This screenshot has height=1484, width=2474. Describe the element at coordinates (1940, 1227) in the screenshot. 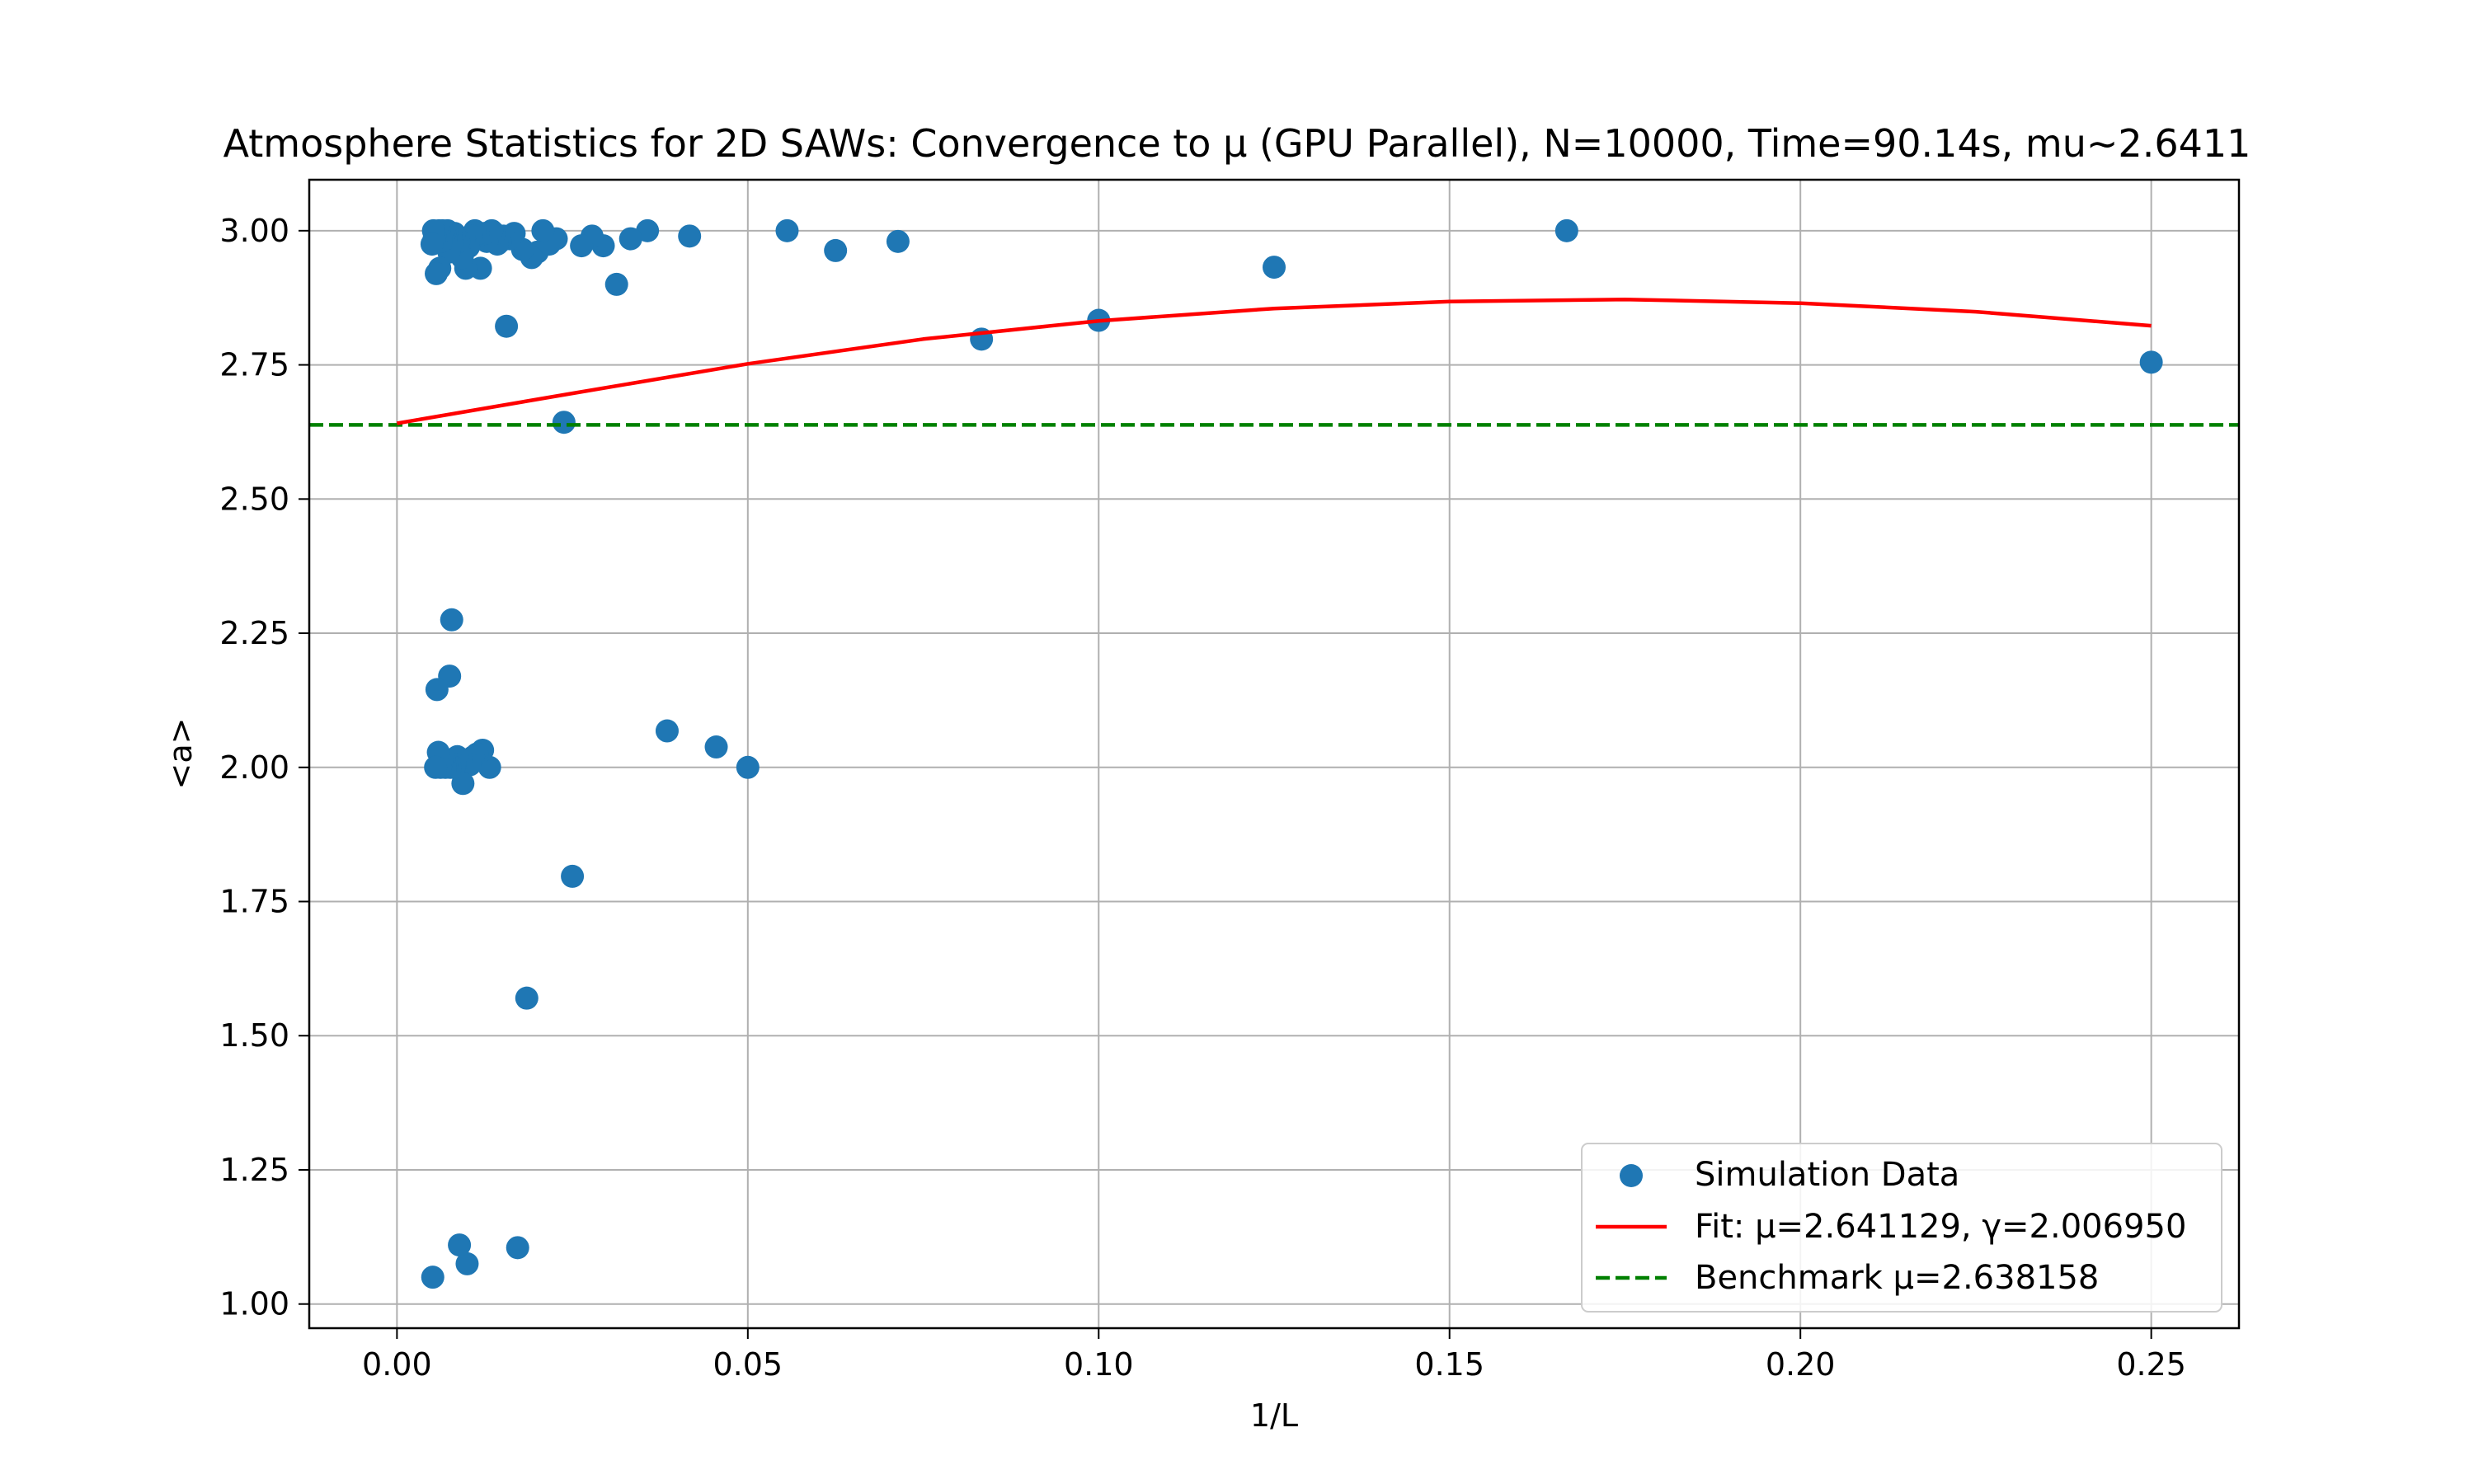

I see `legend-label-fit: Fit: μ=2.641129, γ=2.006950` at that location.